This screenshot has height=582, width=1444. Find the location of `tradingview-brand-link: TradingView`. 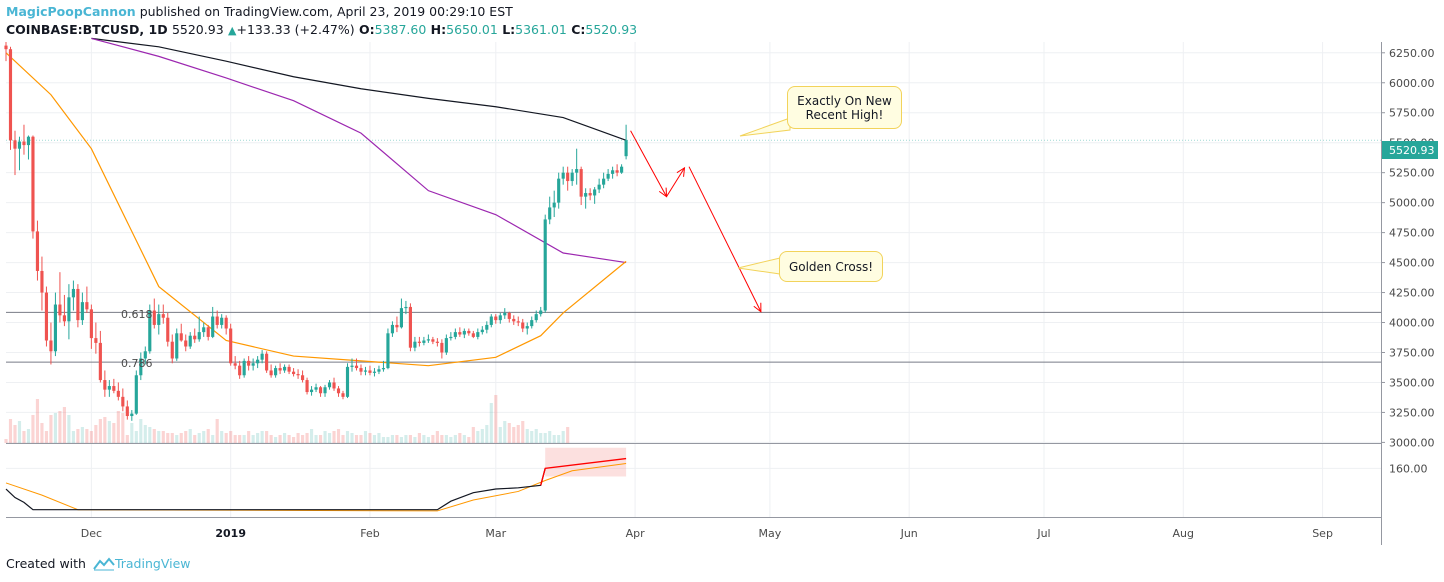

tradingview-brand-link: TradingView is located at coordinates (152, 563).